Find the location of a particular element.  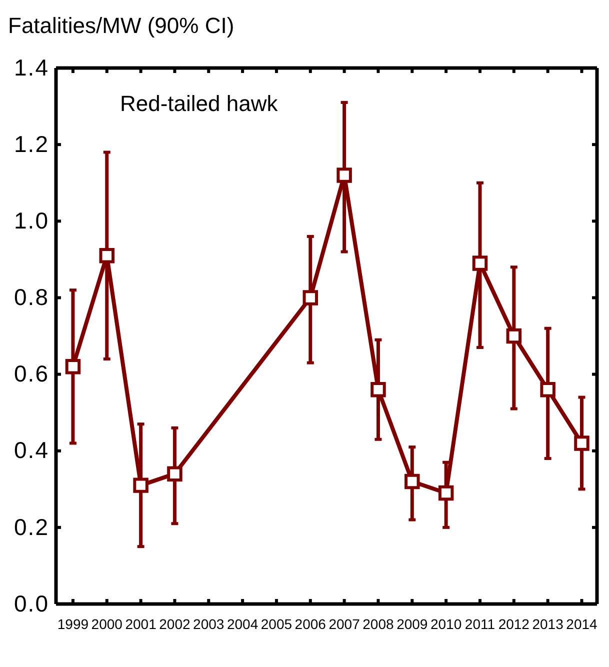

annotation: Red-tailed hawk is located at coordinates (199, 103).